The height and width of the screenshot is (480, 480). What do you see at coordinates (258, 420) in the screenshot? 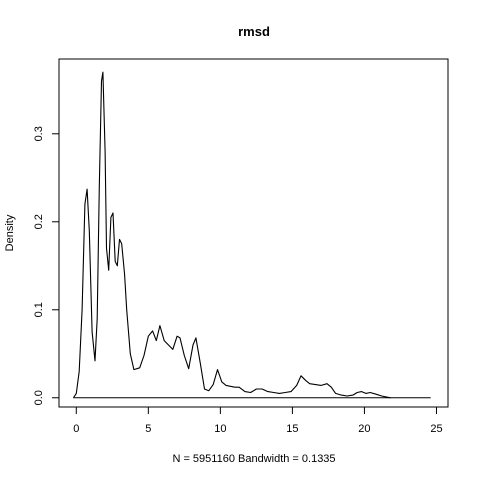
I see `x-axis: 0 5 10 15 20 25` at bounding box center [258, 420].